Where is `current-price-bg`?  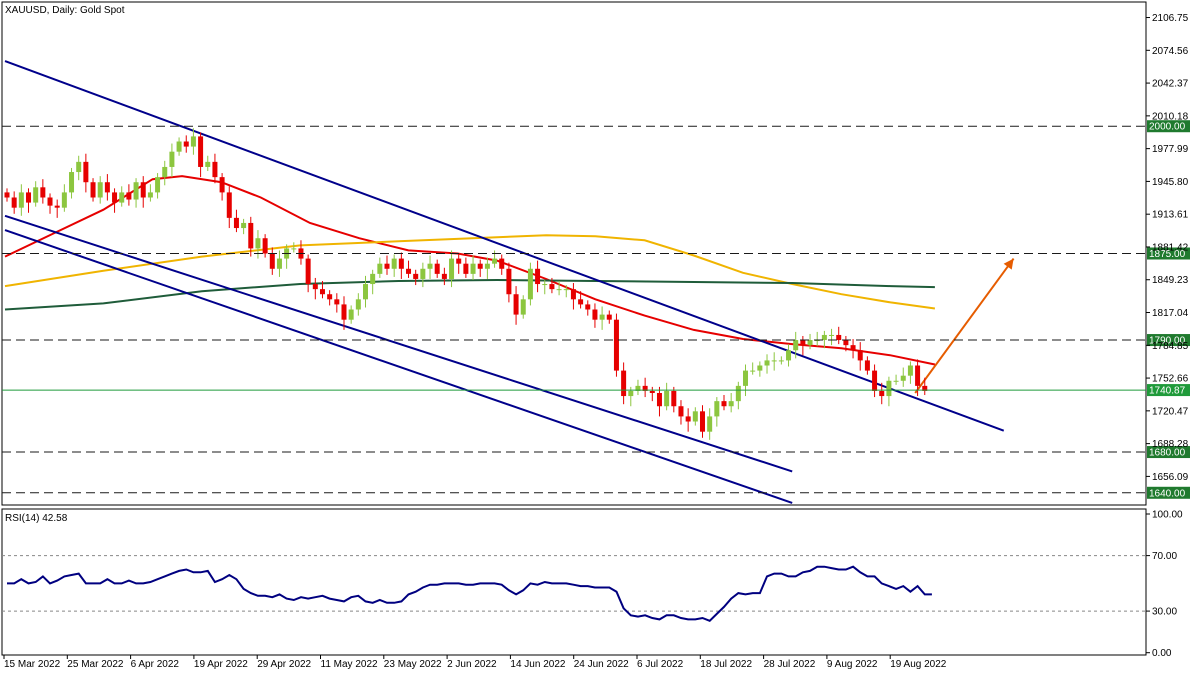 current-price-bg is located at coordinates (1168, 390).